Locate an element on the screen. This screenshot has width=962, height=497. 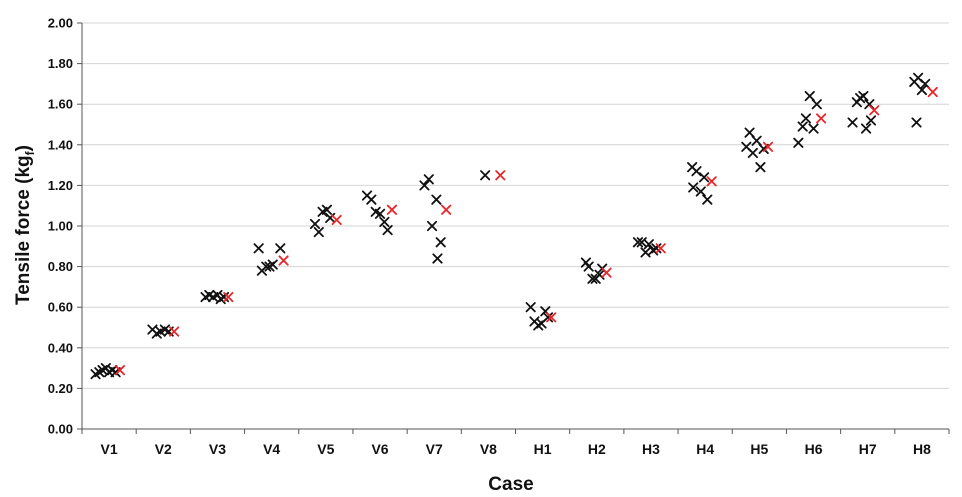
y-tick-label: 1.60 is located at coordinates (60, 104).